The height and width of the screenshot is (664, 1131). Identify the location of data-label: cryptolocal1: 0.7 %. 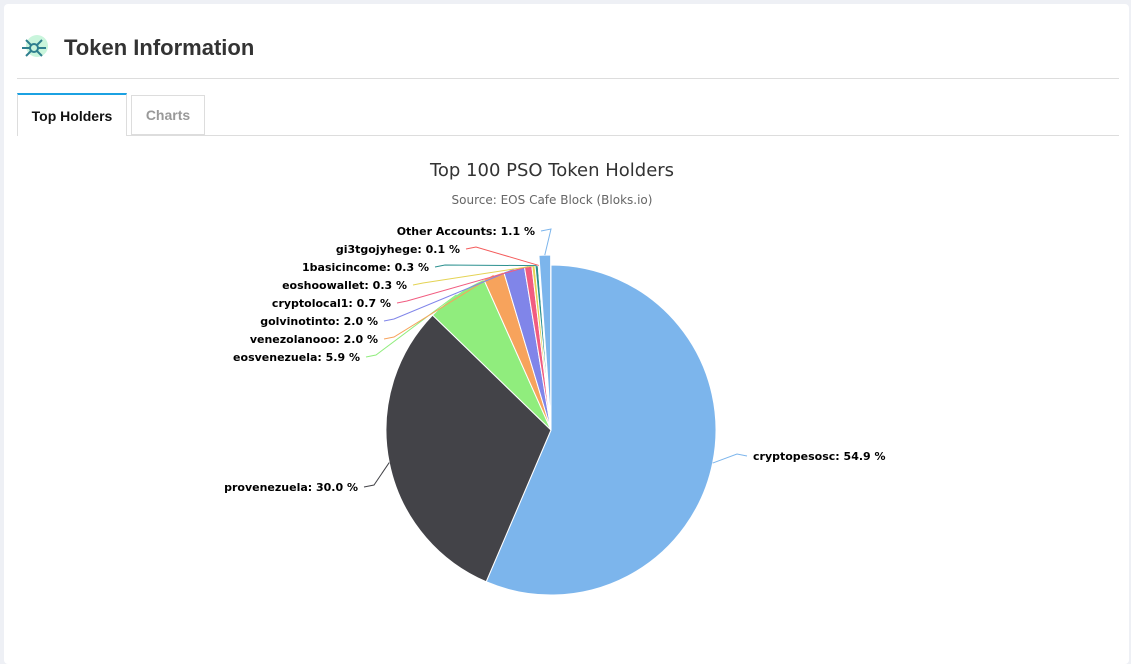
(331, 303).